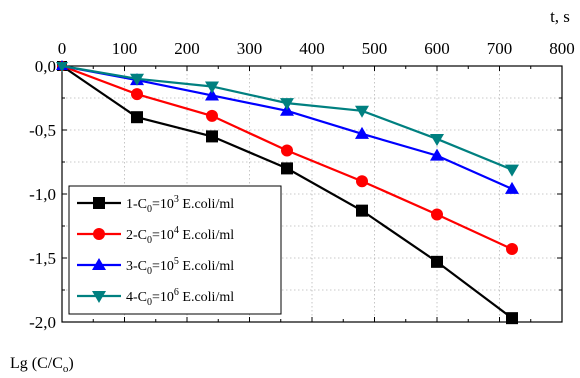 The image size is (580, 378). Describe the element at coordinates (42, 258) in the screenshot. I see `y-tick-label: -1,5` at that location.